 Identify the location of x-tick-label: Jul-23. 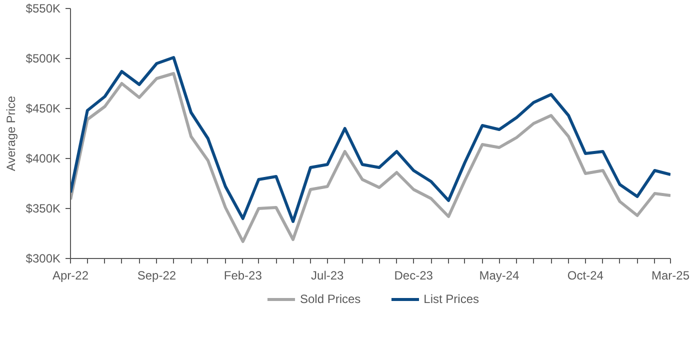
(327, 275).